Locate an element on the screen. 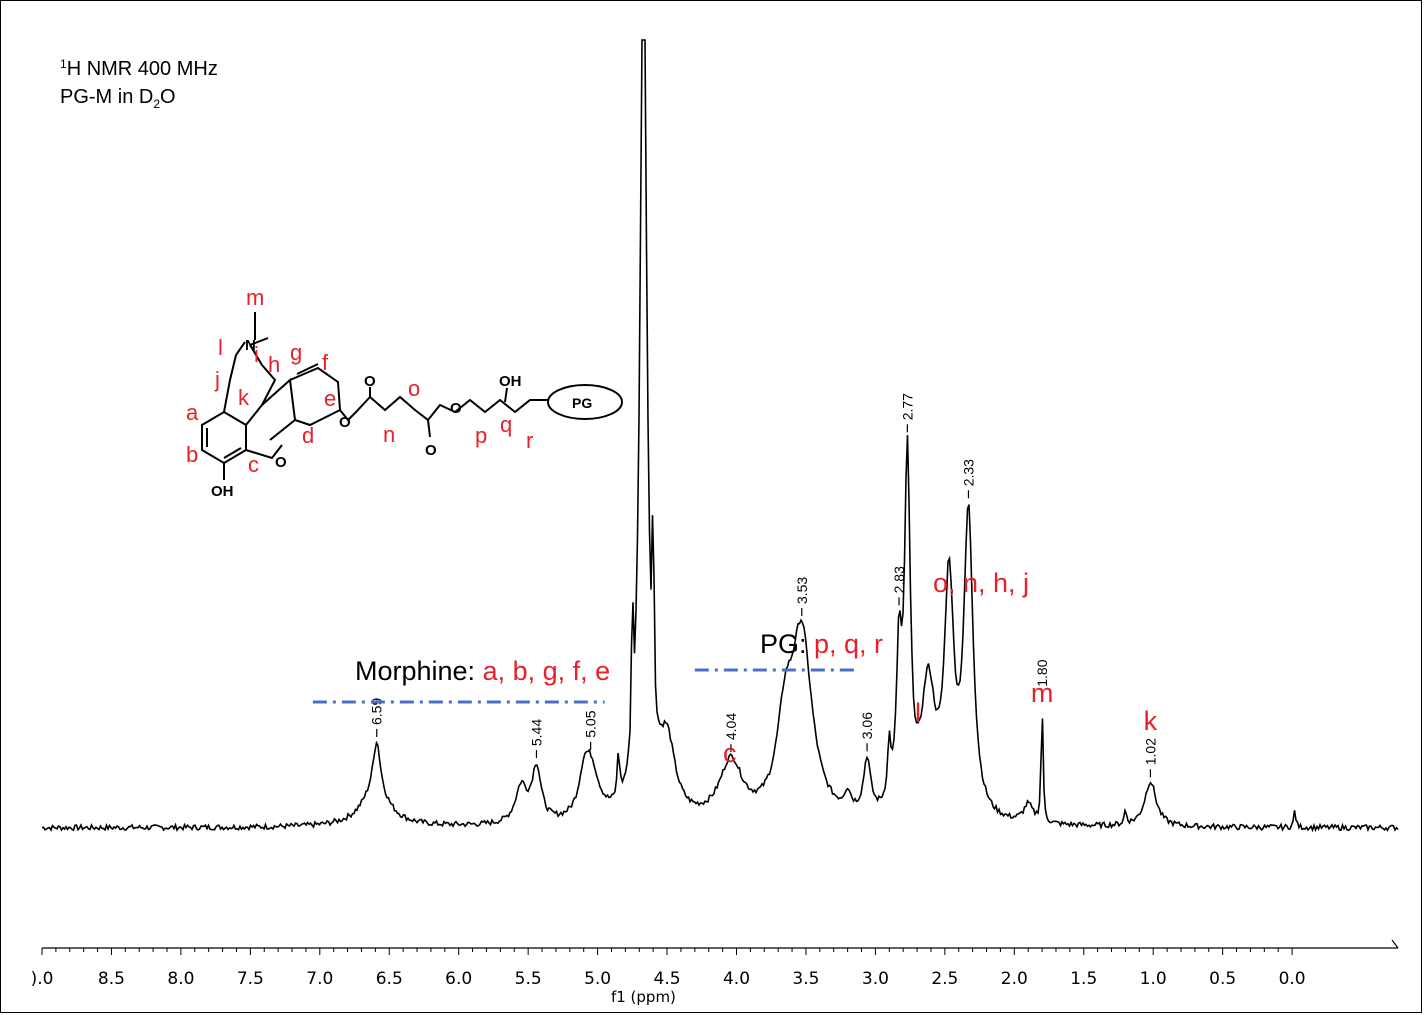  ring-c is located at coordinates (279, 409).